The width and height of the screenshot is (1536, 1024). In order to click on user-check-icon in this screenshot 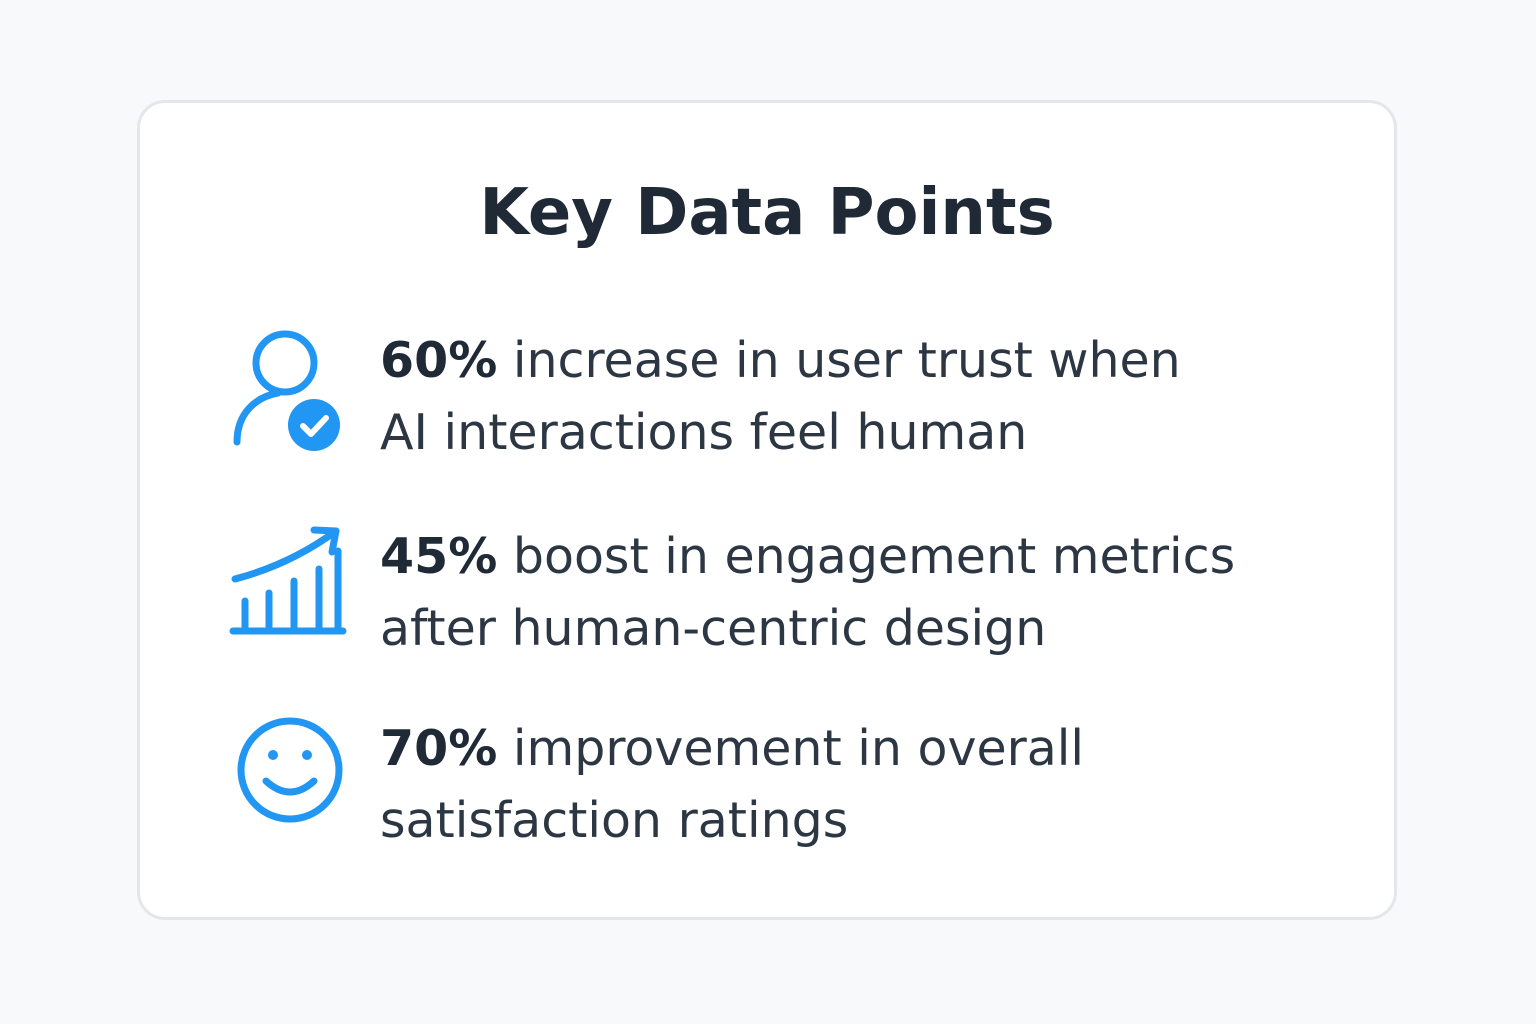, I will do `click(288, 390)`.